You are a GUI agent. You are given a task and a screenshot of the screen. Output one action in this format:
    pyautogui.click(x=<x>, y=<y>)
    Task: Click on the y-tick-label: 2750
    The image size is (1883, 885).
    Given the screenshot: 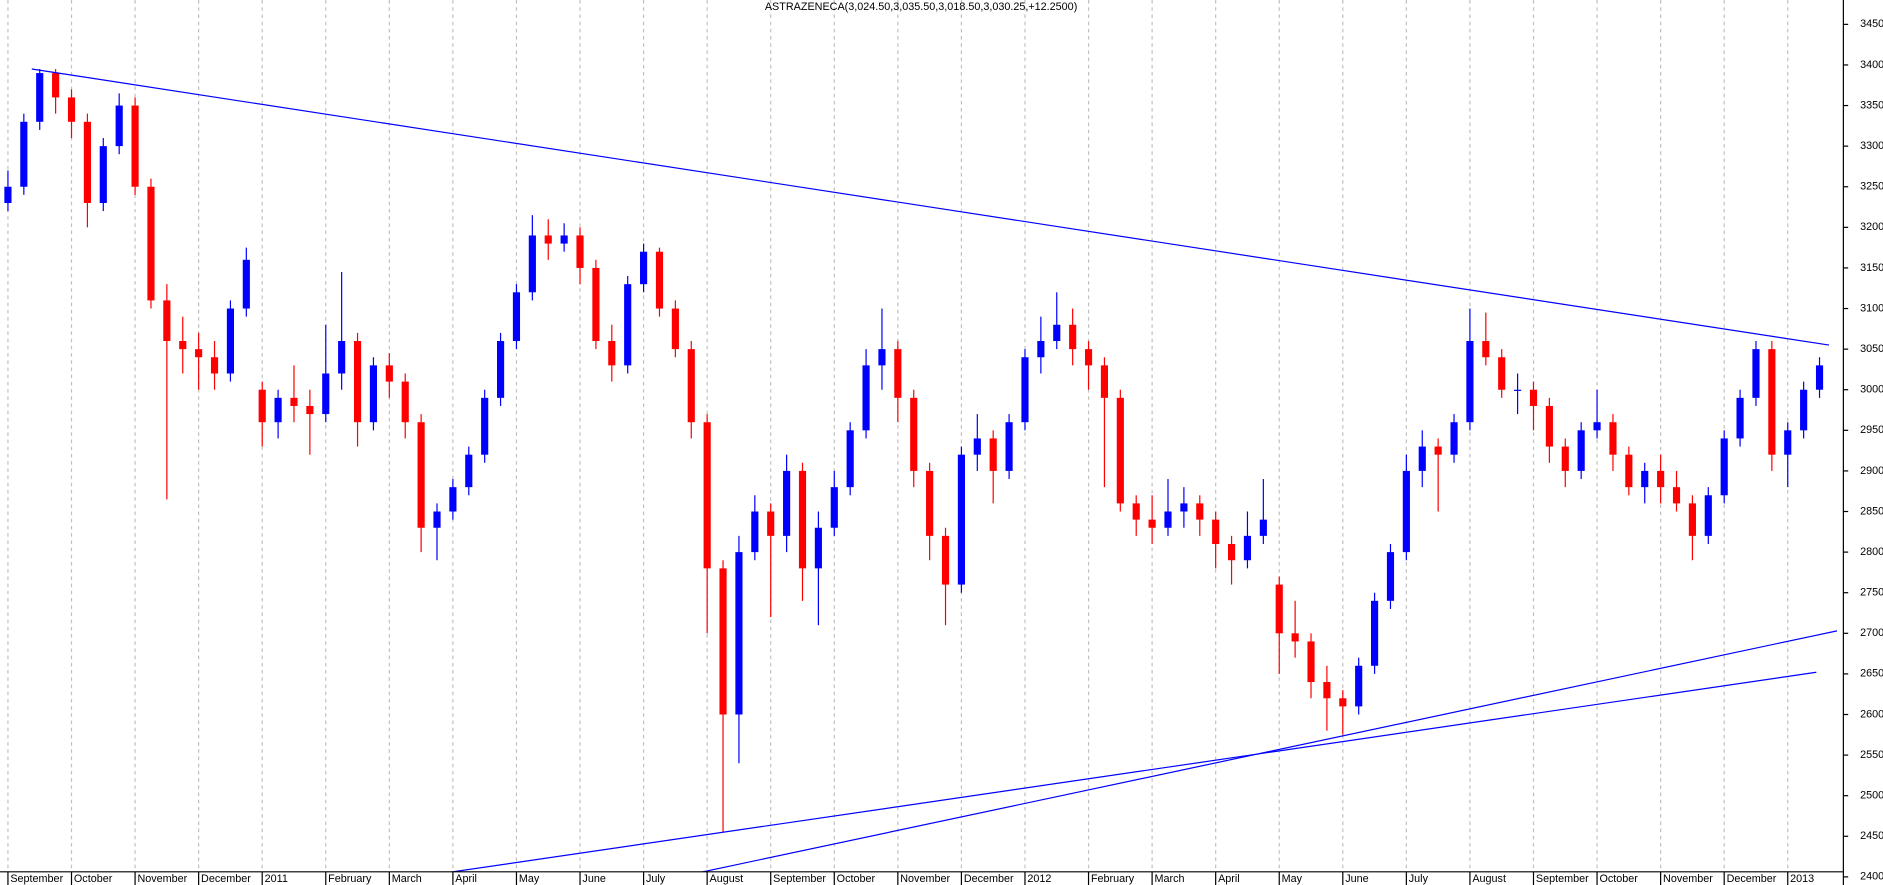 What is the action you would take?
    pyautogui.click(x=1871, y=593)
    